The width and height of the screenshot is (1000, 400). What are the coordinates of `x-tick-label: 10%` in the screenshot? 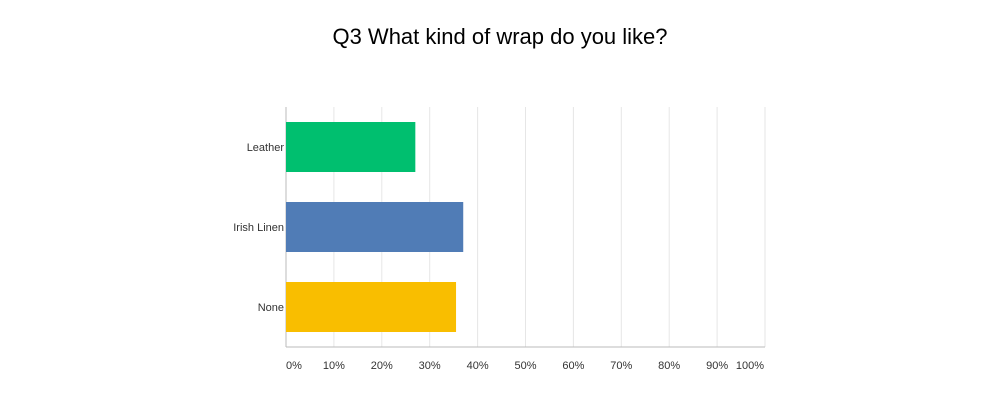 It's located at (334, 366).